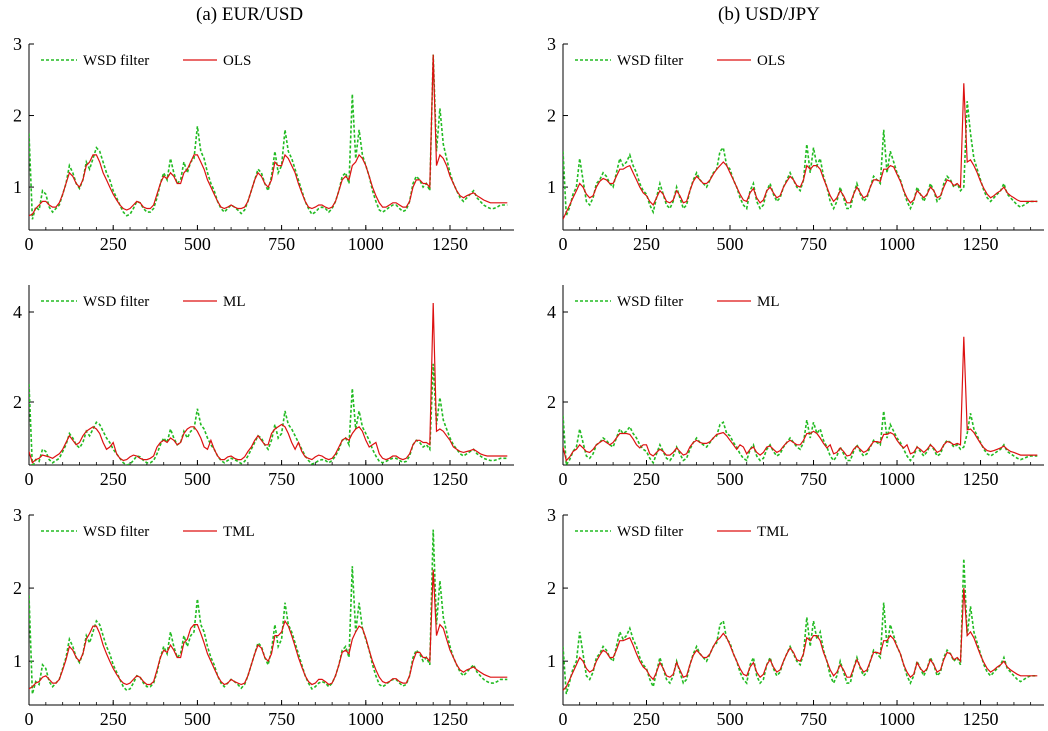 The image size is (1048, 731). I want to click on panel-b-row1: 1 2 3 0 250 500 750 1000 1250 WSD filter OLS, so click(795, 144).